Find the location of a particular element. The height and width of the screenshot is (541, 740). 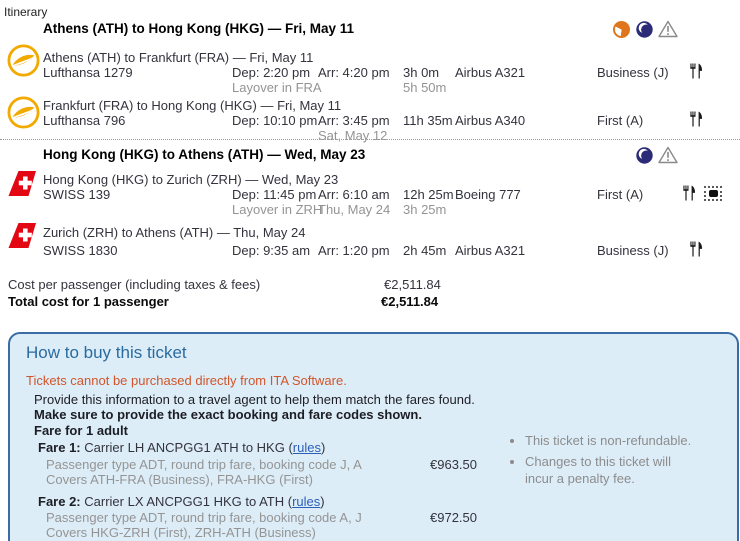

fare-2-label: Fare 2: is located at coordinates (59, 501).